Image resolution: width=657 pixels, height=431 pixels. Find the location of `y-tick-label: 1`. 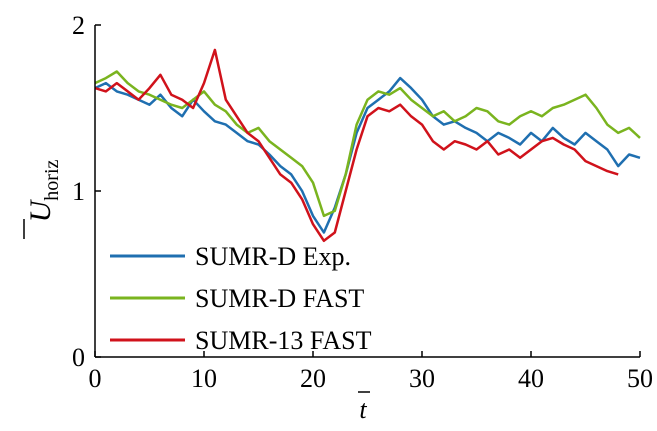

y-tick-label: 1 is located at coordinates (78, 191).